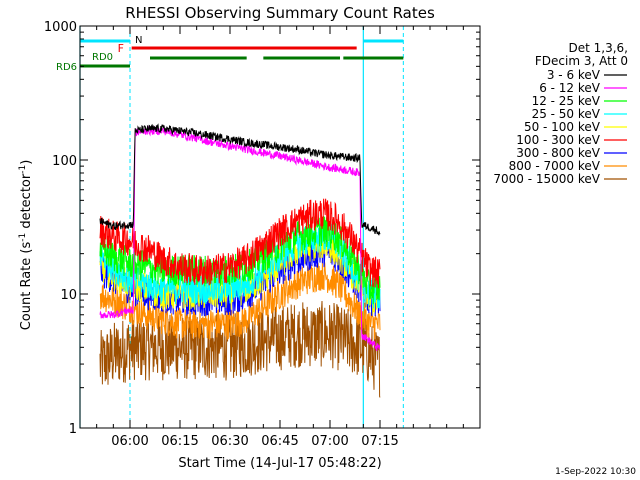  I want to click on x-tick-label-1: 06:15, so click(179, 441).